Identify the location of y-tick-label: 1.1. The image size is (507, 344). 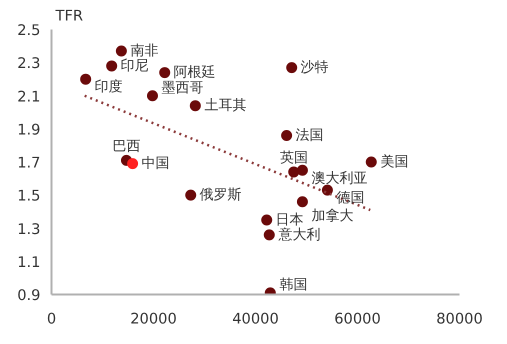
(29, 262).